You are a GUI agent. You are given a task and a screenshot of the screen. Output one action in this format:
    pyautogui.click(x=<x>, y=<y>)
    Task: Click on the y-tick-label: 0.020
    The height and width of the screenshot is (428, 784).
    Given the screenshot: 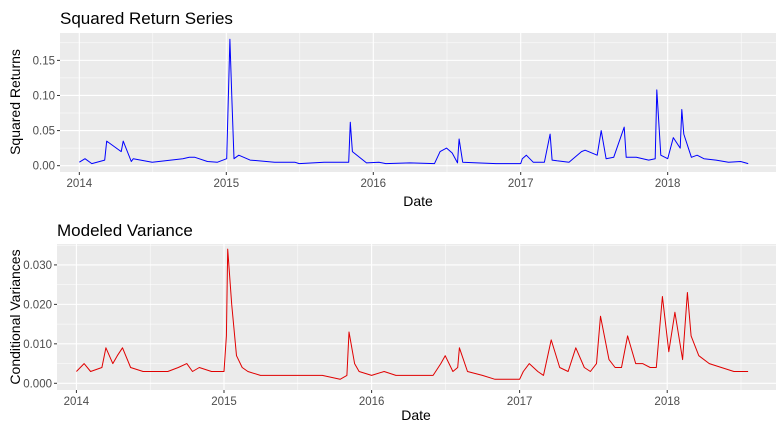 What is the action you would take?
    pyautogui.click(x=37, y=305)
    